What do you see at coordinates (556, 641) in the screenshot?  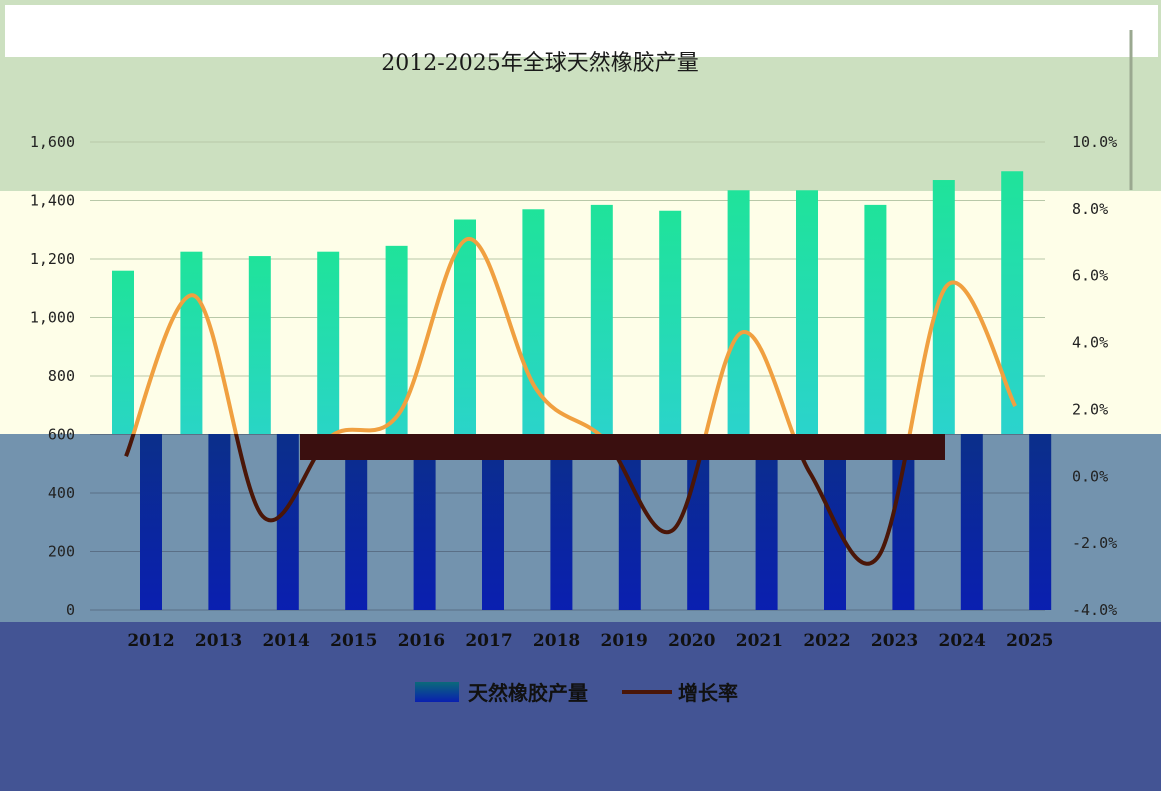 I see `x-tick-label: 2018` at bounding box center [556, 641].